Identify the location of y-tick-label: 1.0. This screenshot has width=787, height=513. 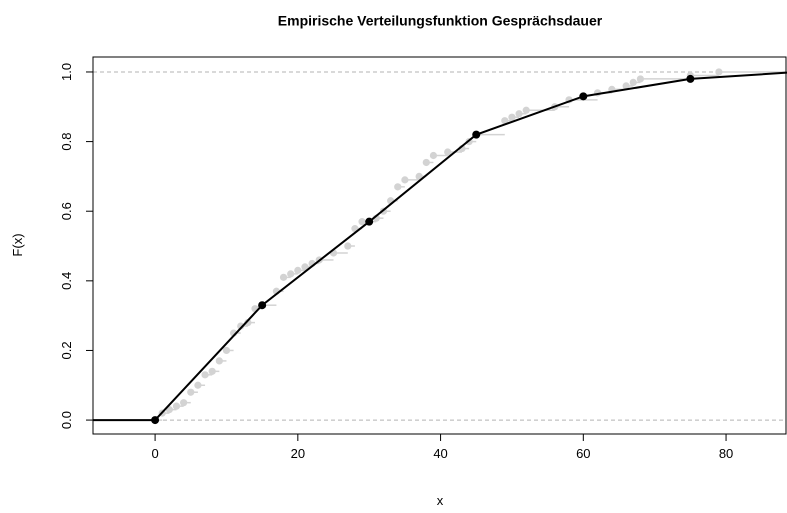
(66, 72).